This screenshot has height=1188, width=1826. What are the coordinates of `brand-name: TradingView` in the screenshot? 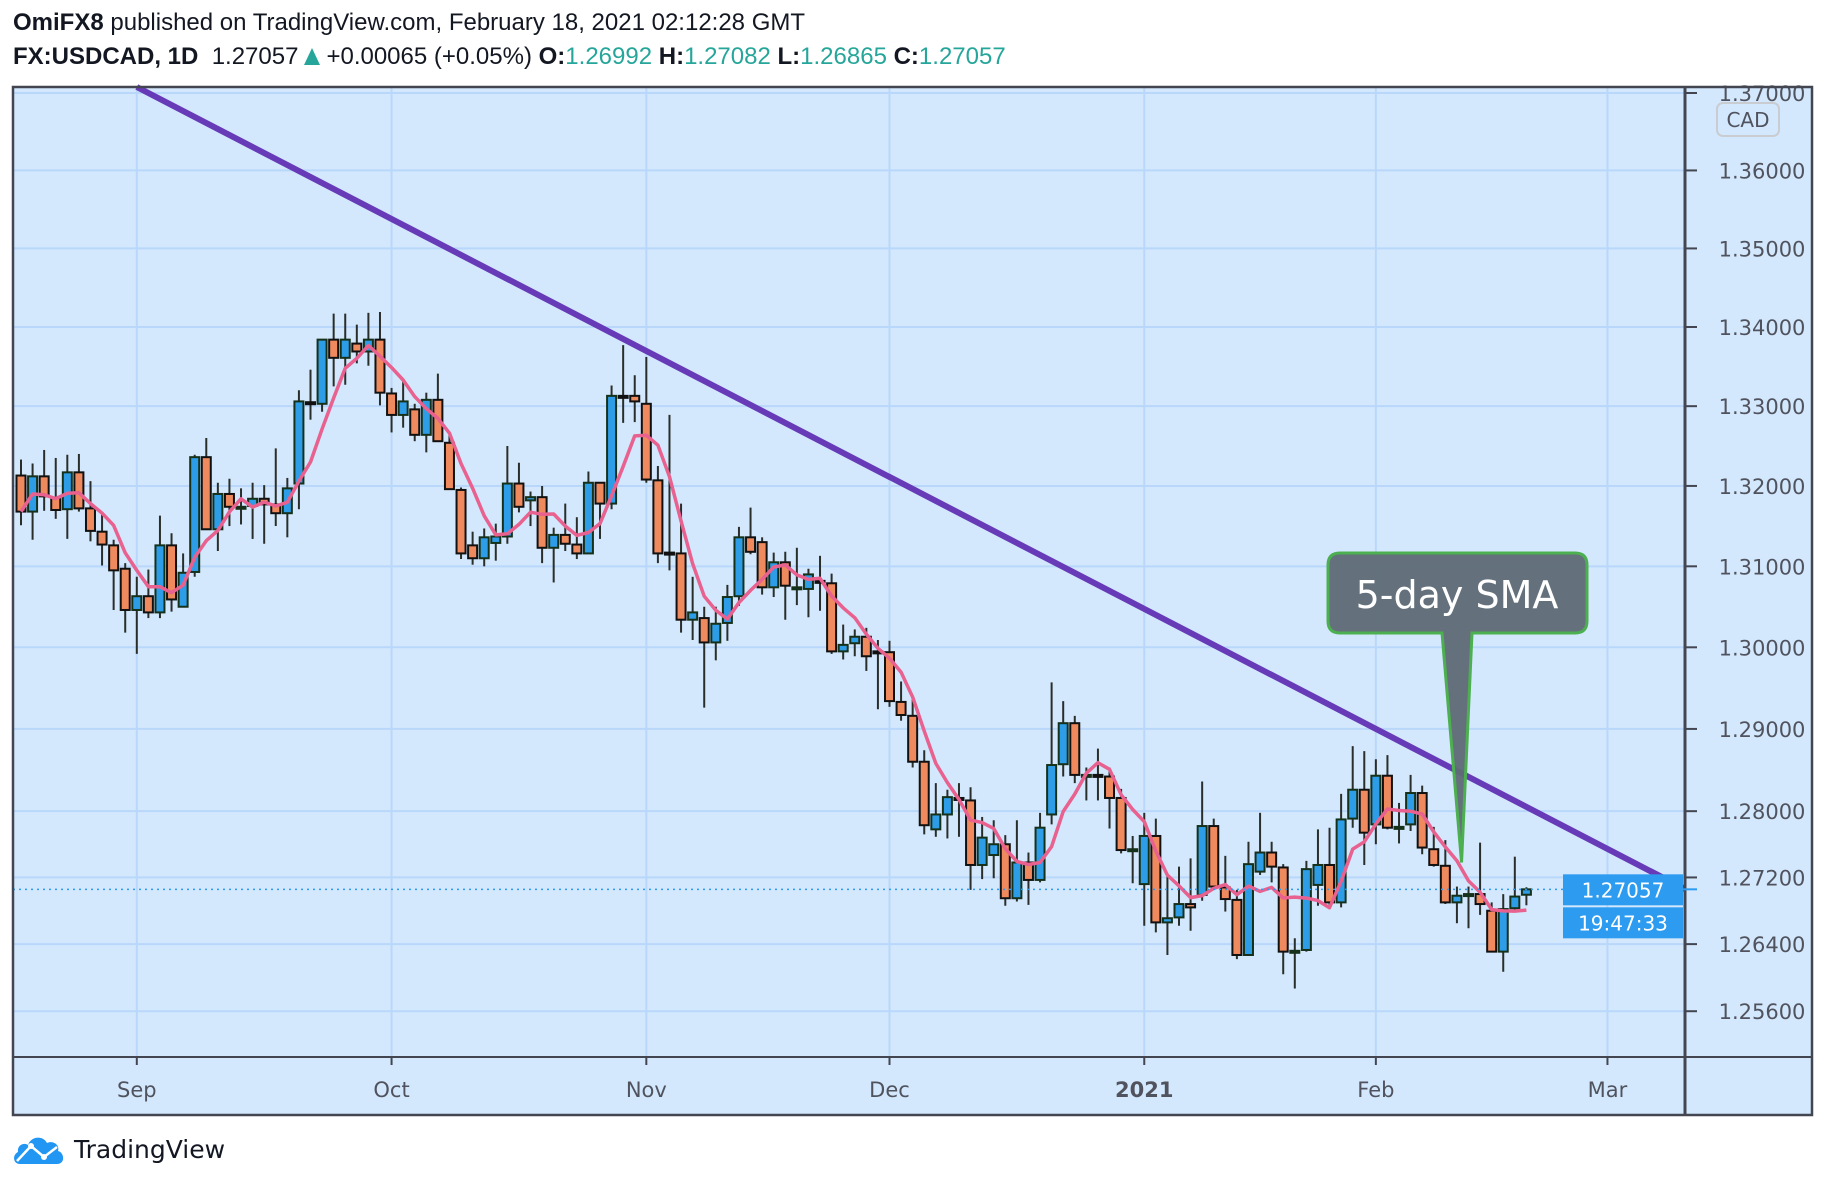 It's located at (150, 1149).